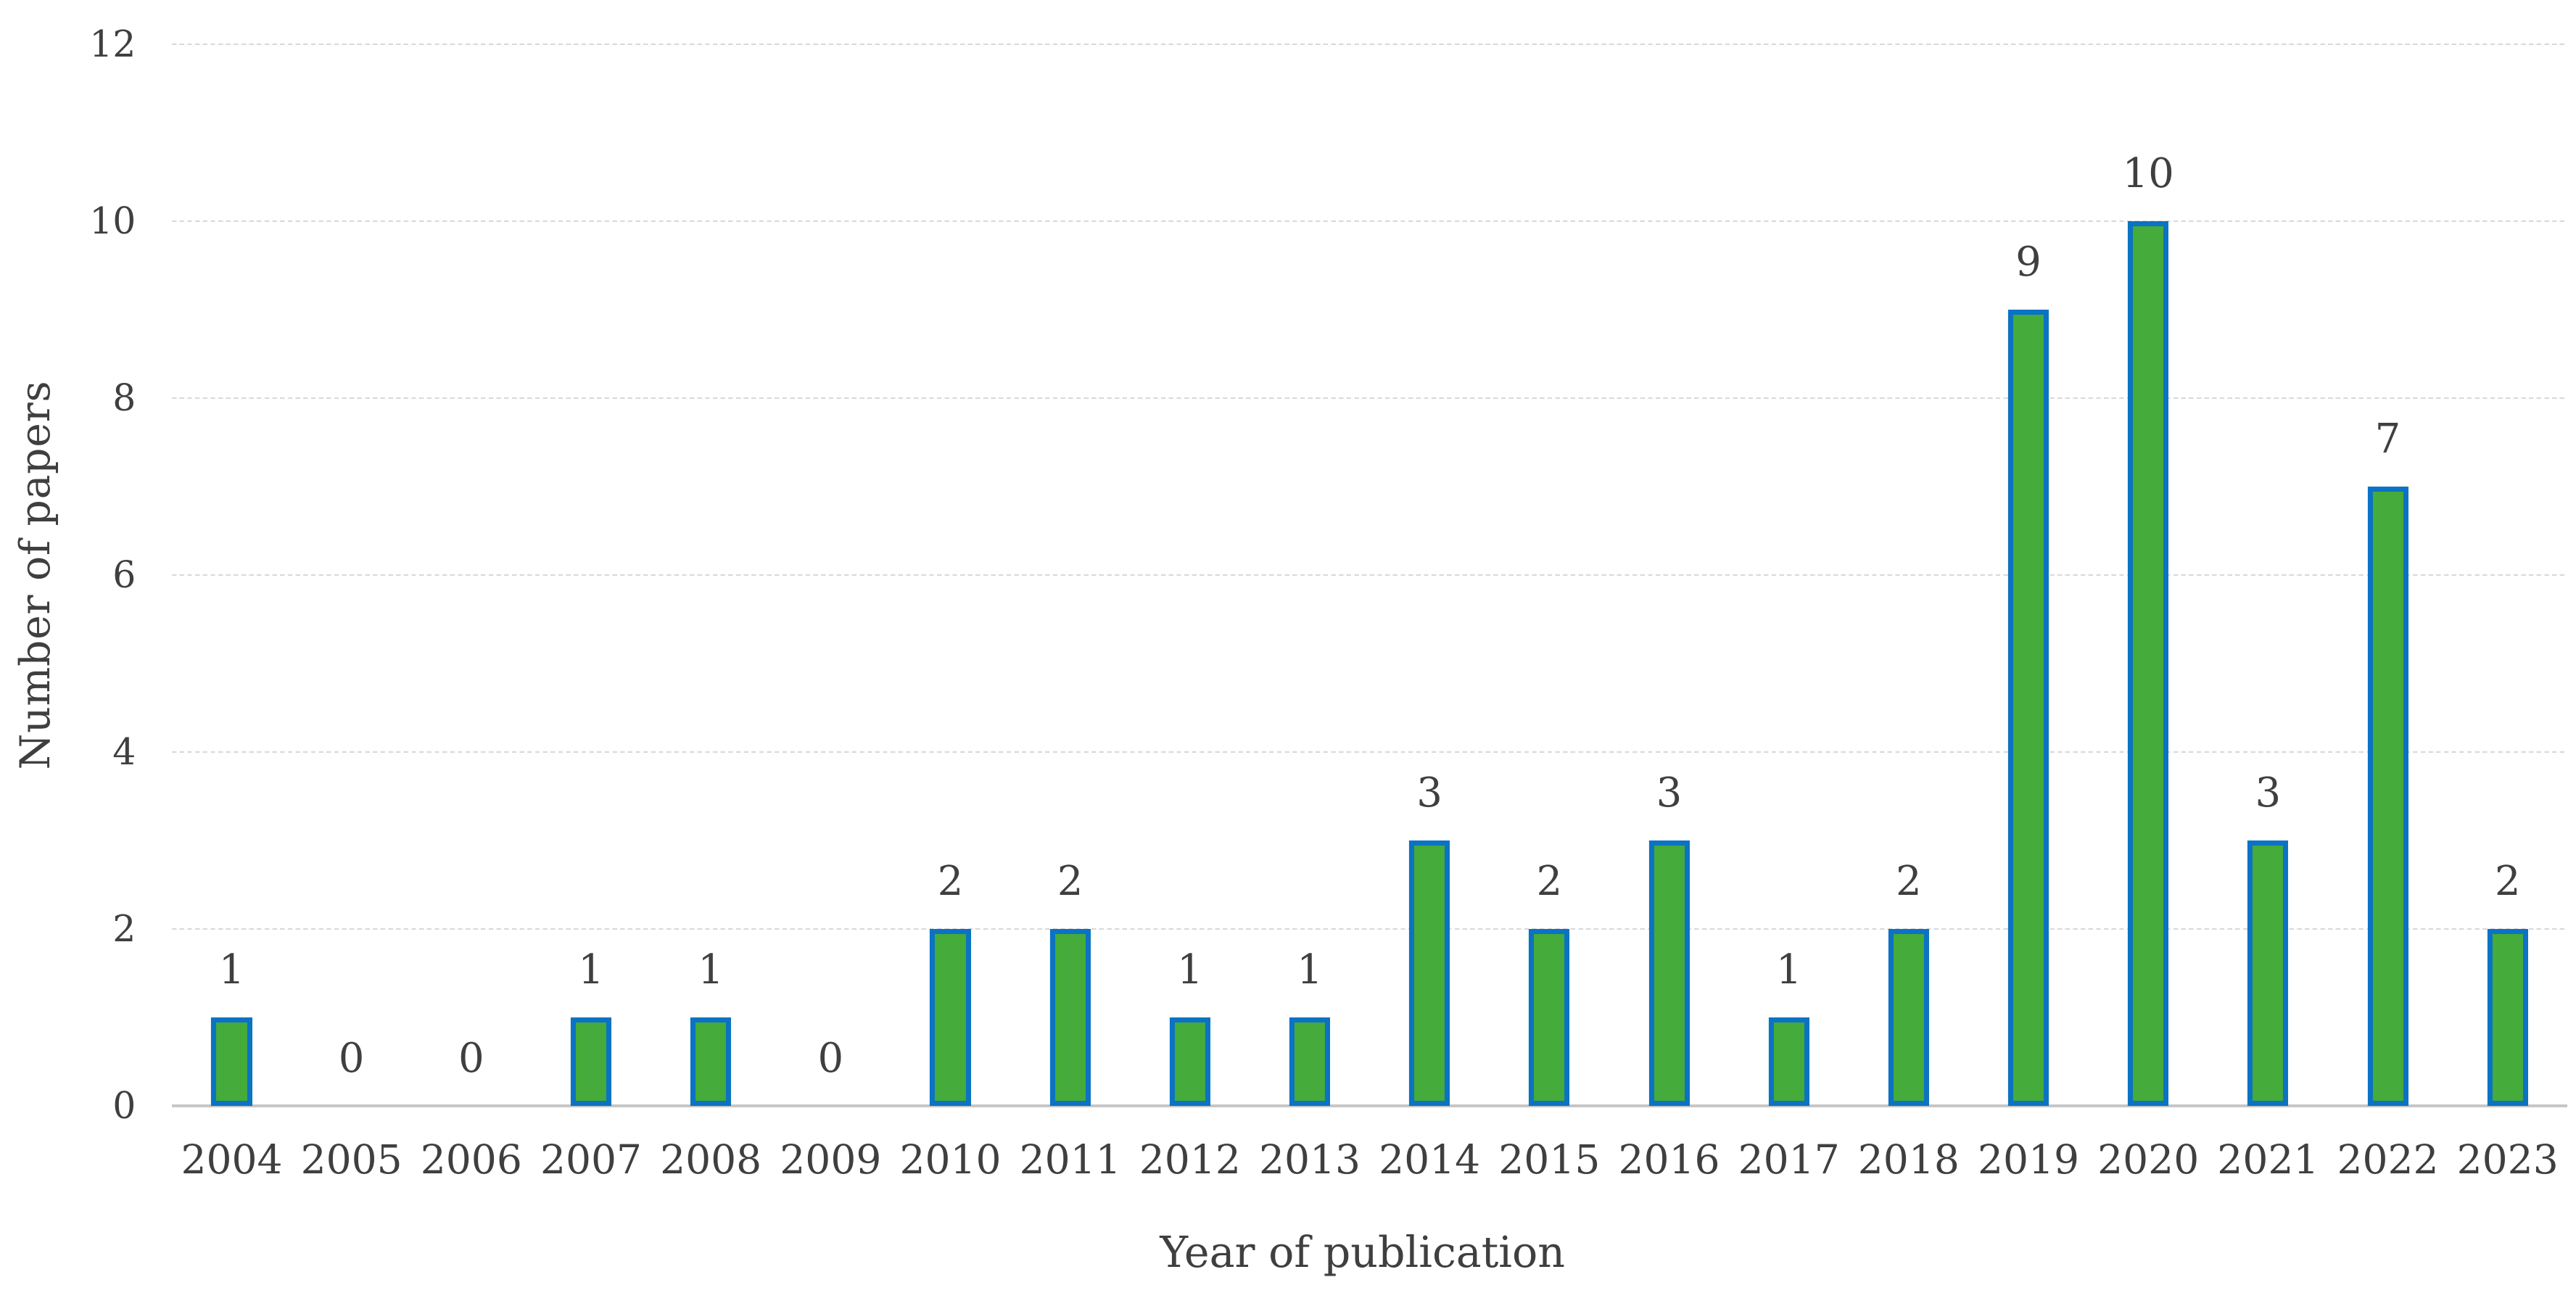 The width and height of the screenshot is (2576, 1293). What do you see at coordinates (1669, 973) in the screenshot?
I see `bar-2016` at bounding box center [1669, 973].